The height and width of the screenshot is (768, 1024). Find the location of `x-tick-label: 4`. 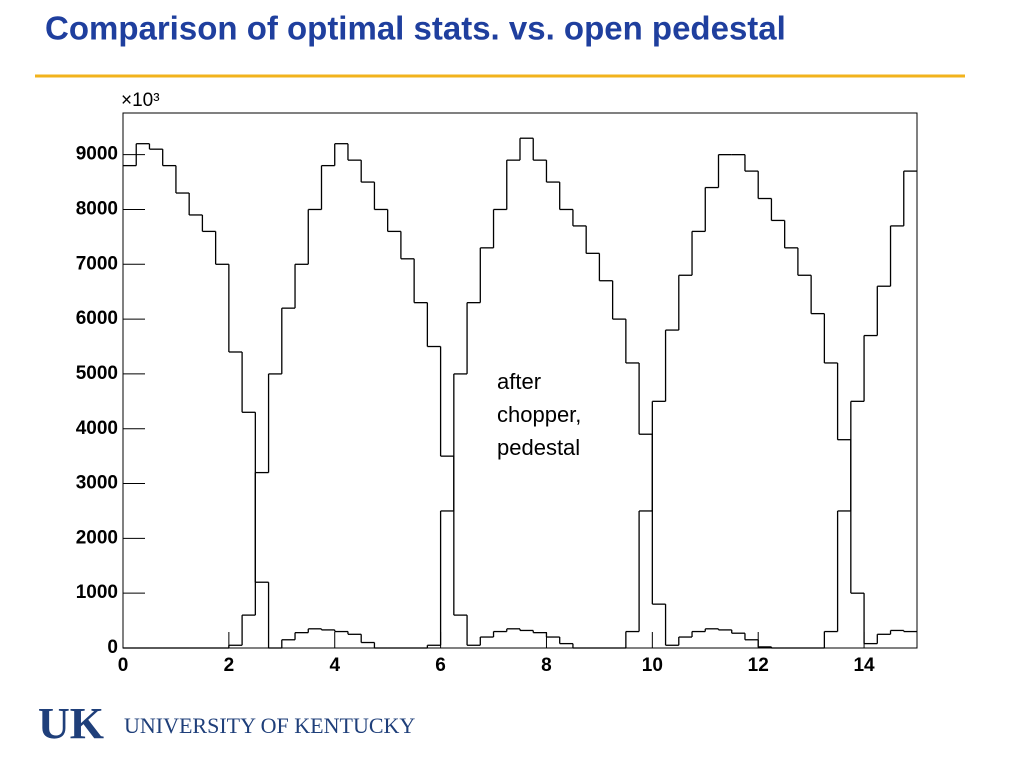

x-tick-label: 4 is located at coordinates (334, 665).